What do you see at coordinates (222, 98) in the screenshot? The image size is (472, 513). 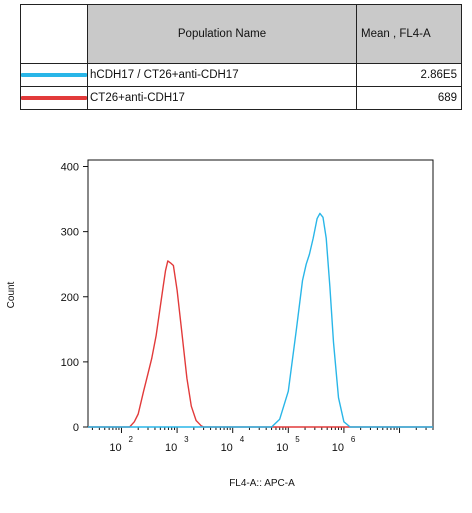 I see `population-name: CT26+anti-CDH17` at bounding box center [222, 98].